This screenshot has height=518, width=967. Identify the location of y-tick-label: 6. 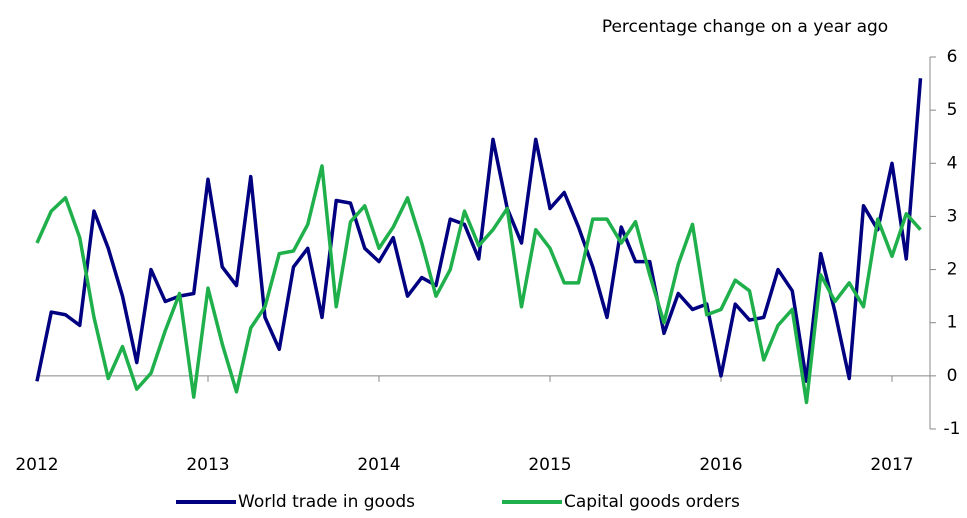
(952, 57).